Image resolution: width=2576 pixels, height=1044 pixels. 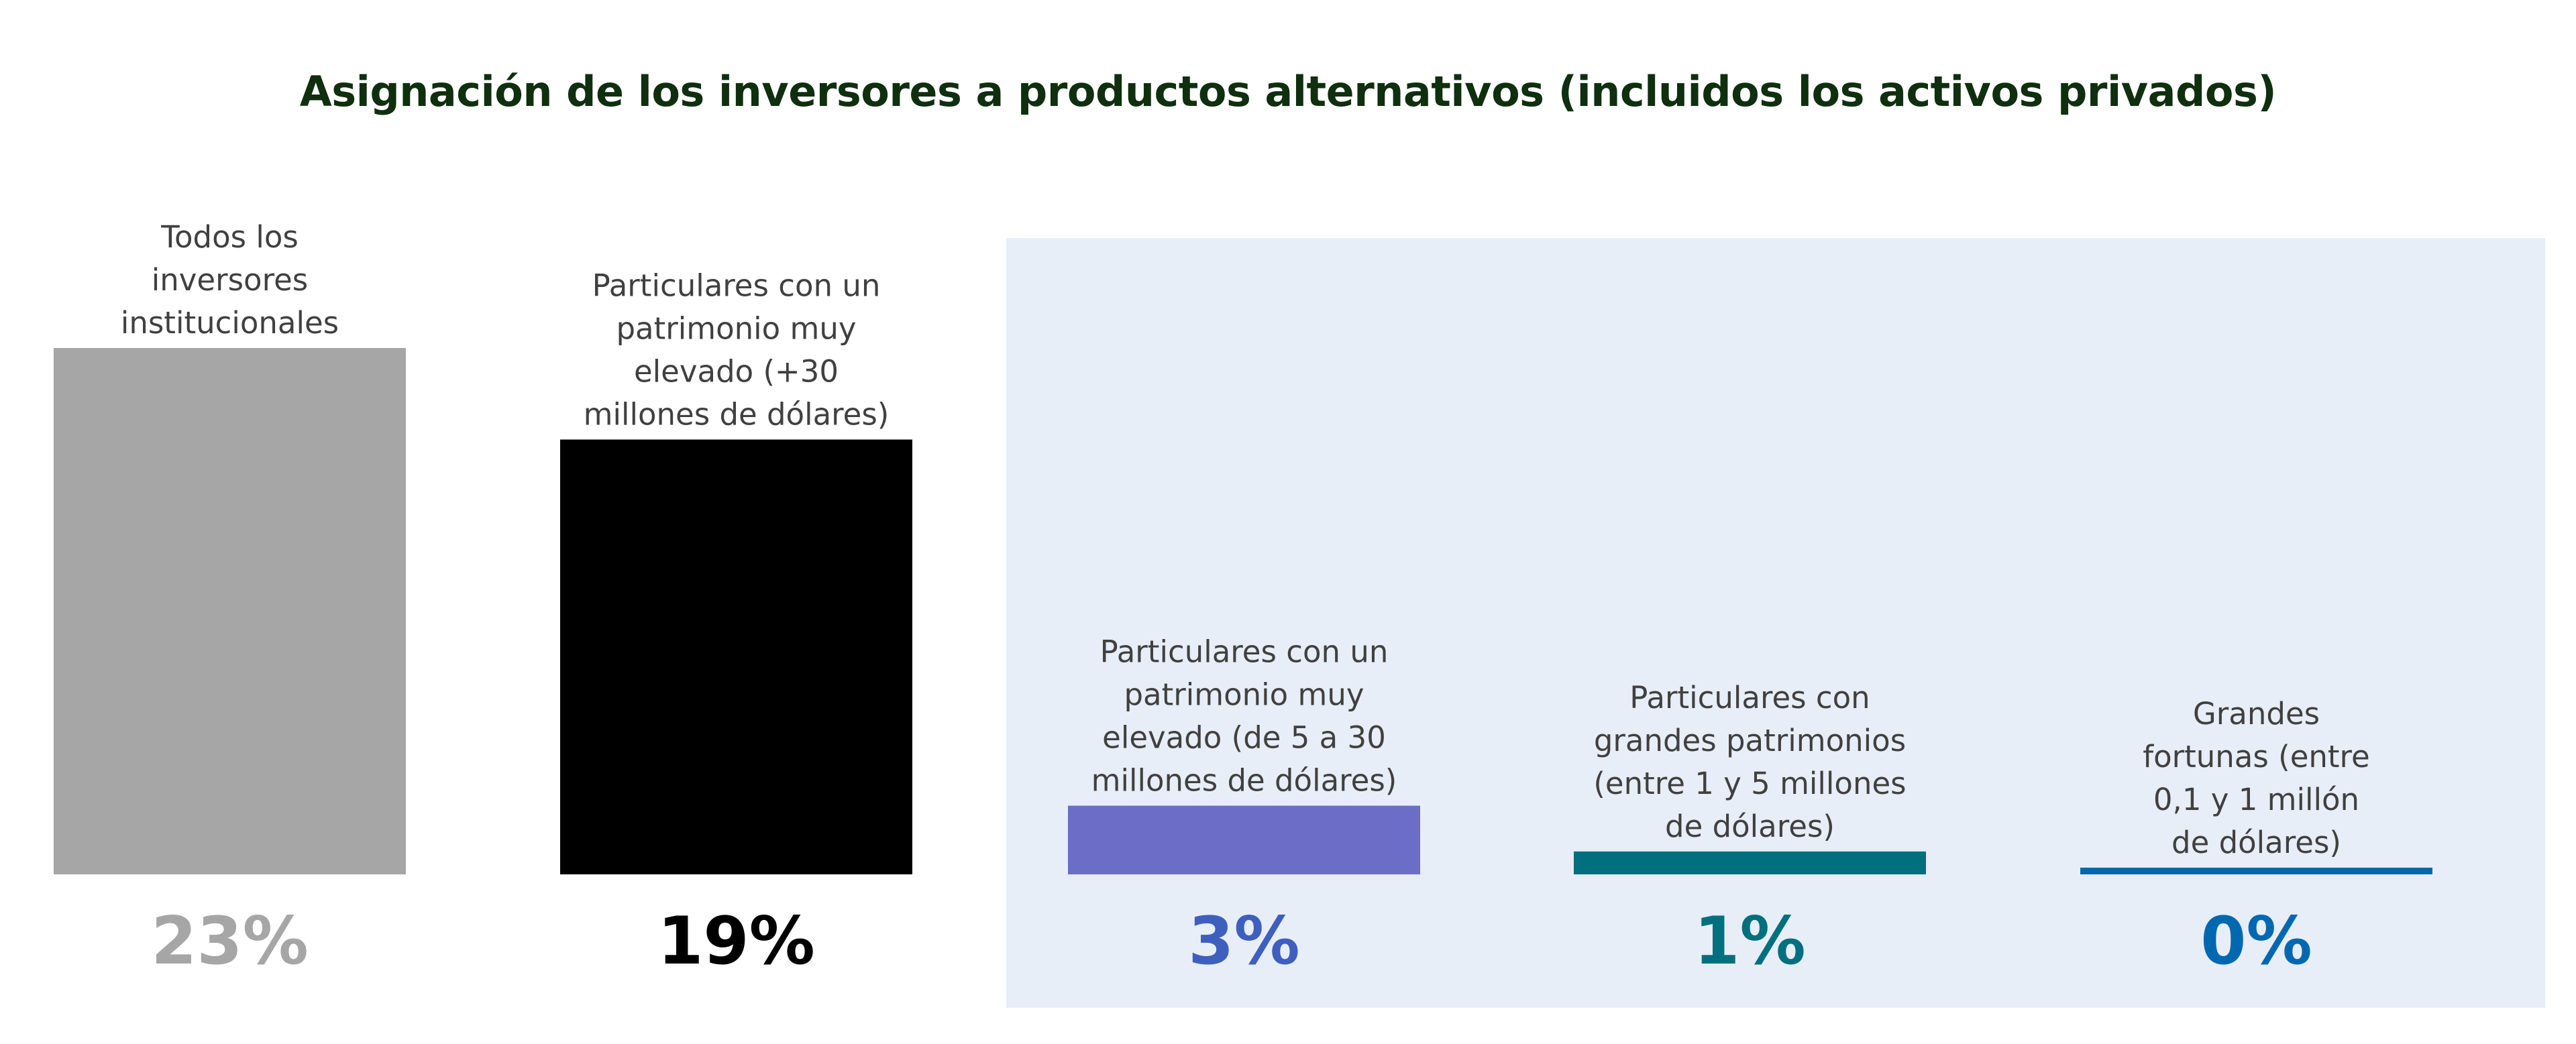 What do you see at coordinates (230, 280) in the screenshot?
I see `category-label-1: Todos los inversores institucionales` at bounding box center [230, 280].